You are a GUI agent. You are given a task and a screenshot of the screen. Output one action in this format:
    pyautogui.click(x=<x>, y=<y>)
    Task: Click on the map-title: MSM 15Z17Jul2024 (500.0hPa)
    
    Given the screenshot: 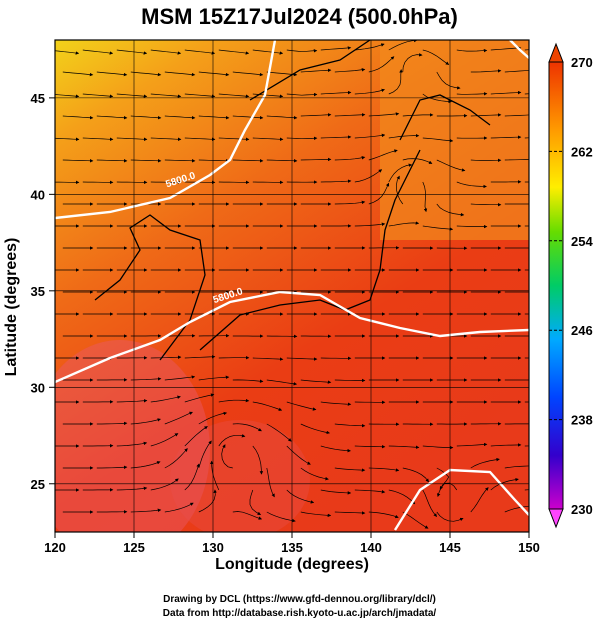 What is the action you would take?
    pyautogui.click(x=299, y=16)
    